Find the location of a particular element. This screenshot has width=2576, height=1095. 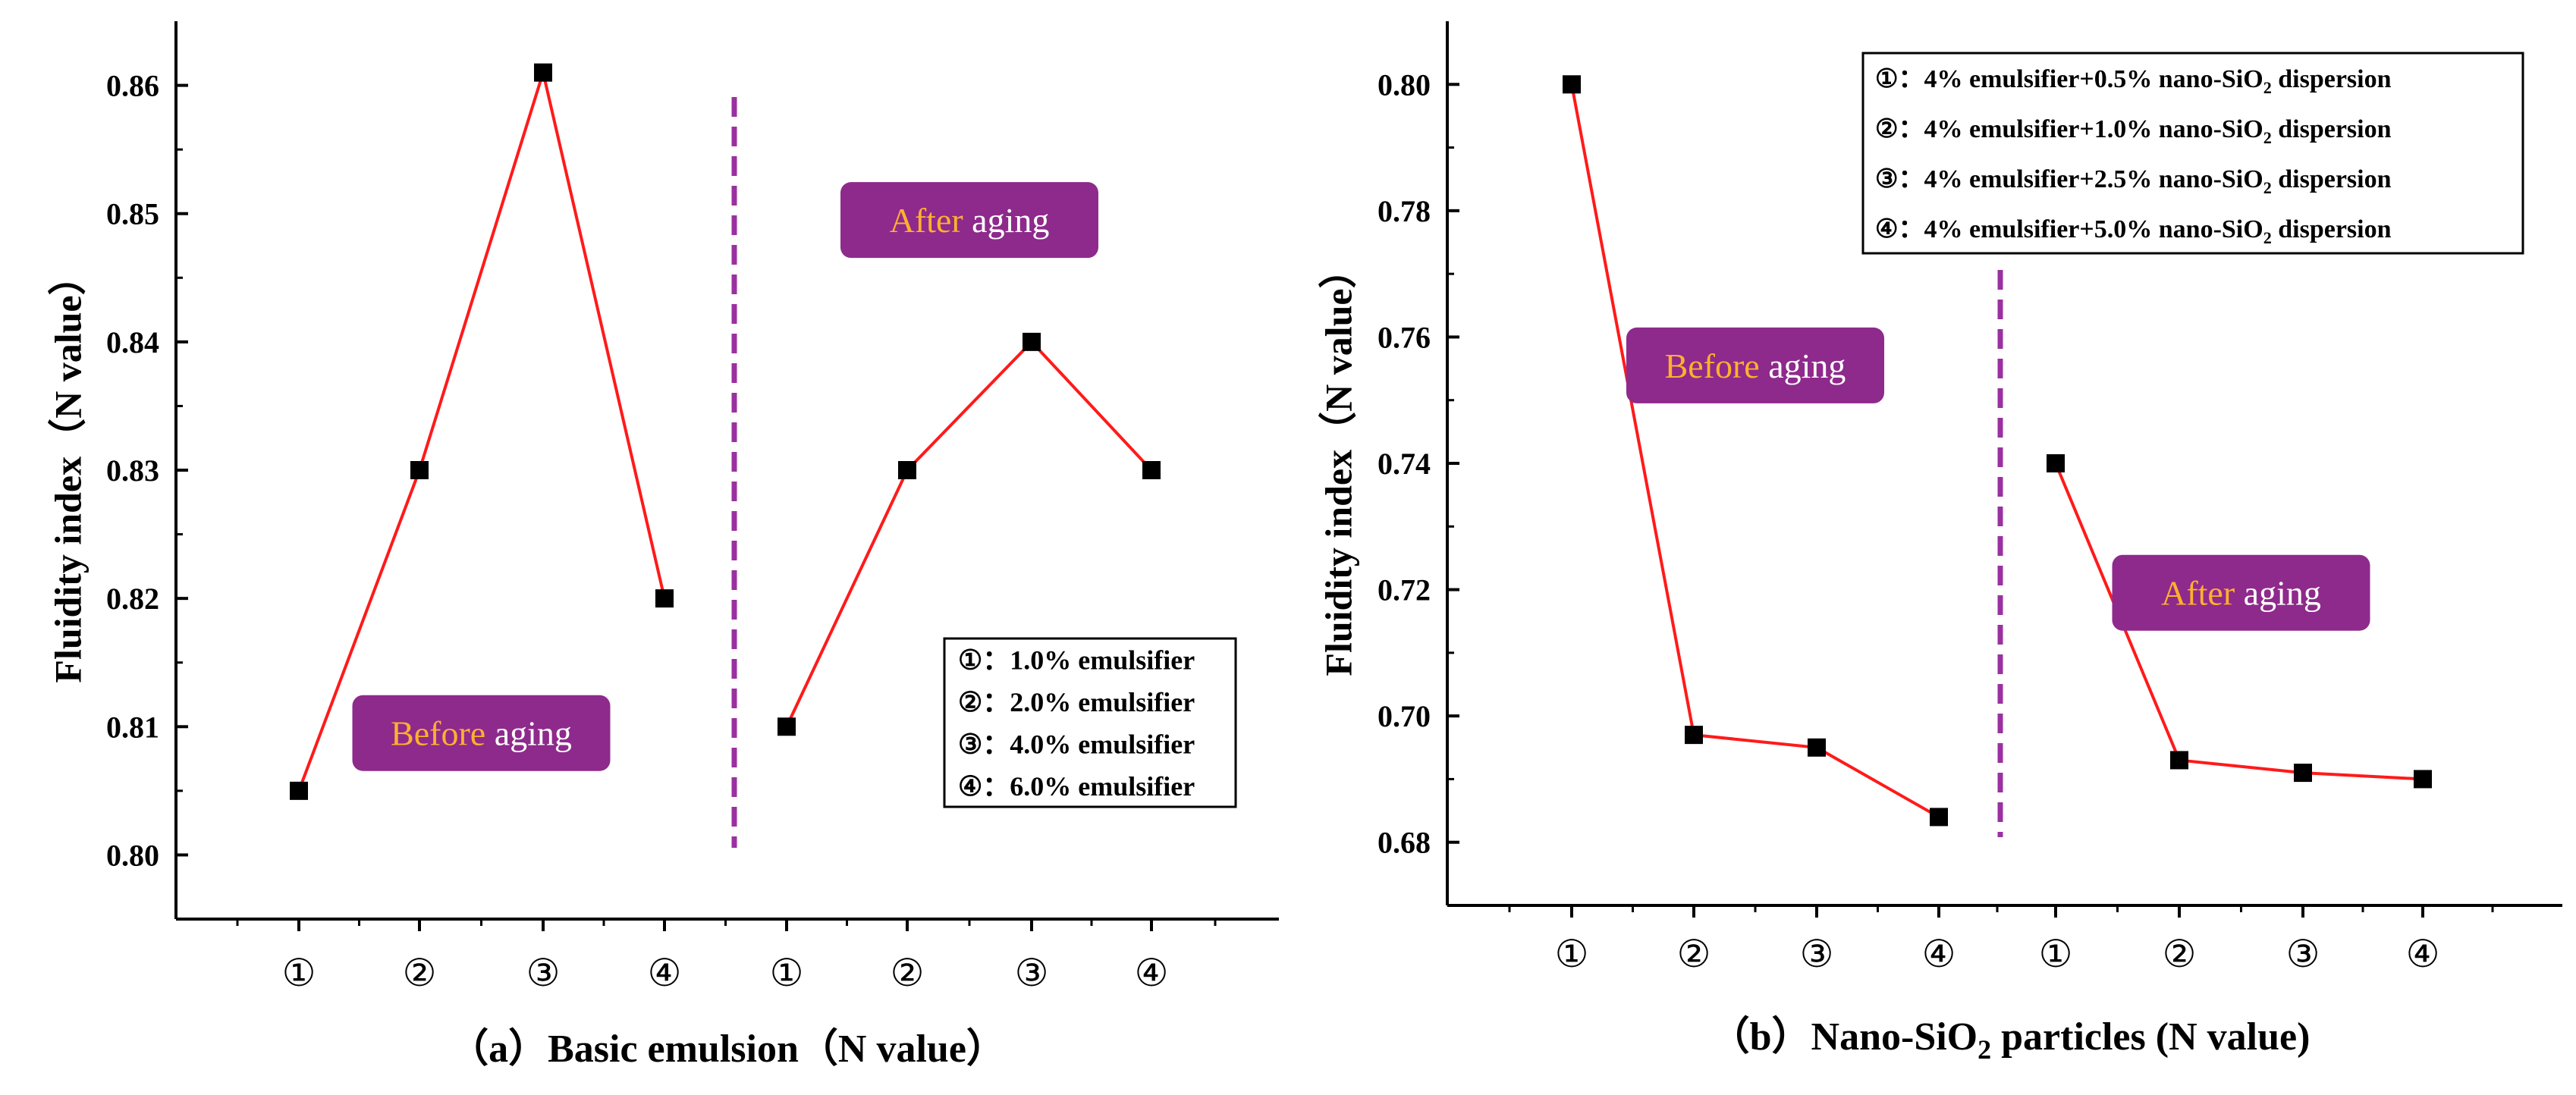

panel-caption: （b）Nano-SiO2 particles (N value) is located at coordinates (2011, 1040).